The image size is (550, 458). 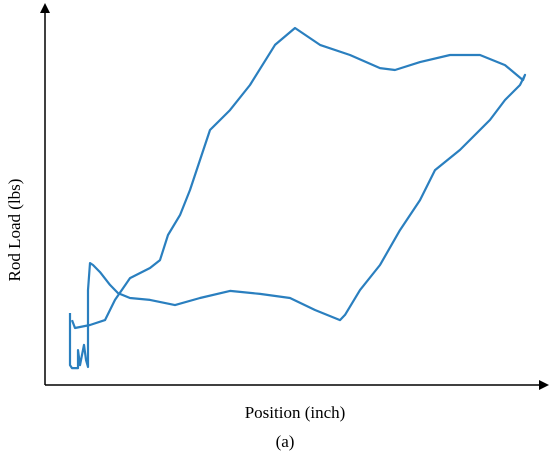 What do you see at coordinates (14, 230) in the screenshot?
I see `y-axis-label: Rod Load (lbs)` at bounding box center [14, 230].